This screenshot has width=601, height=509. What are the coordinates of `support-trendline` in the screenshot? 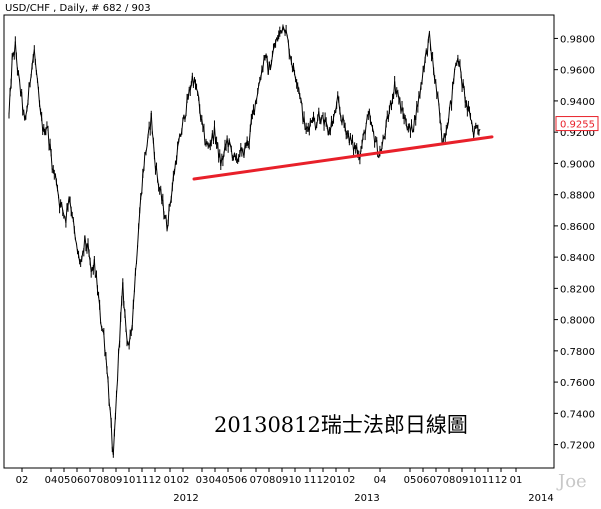 It's located at (343, 158).